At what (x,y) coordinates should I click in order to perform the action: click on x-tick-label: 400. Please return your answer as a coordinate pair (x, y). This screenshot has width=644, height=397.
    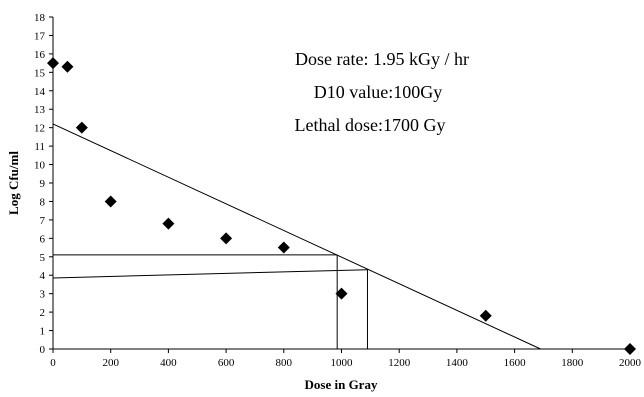
    Looking at the image, I should click on (168, 363).